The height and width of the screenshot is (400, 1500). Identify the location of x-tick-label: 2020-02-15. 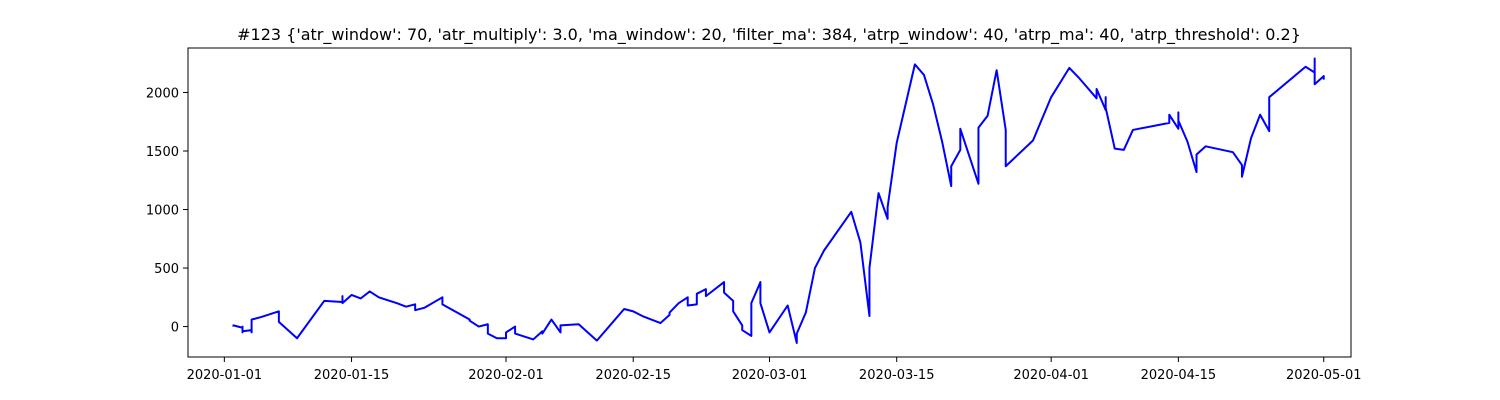
(633, 375).